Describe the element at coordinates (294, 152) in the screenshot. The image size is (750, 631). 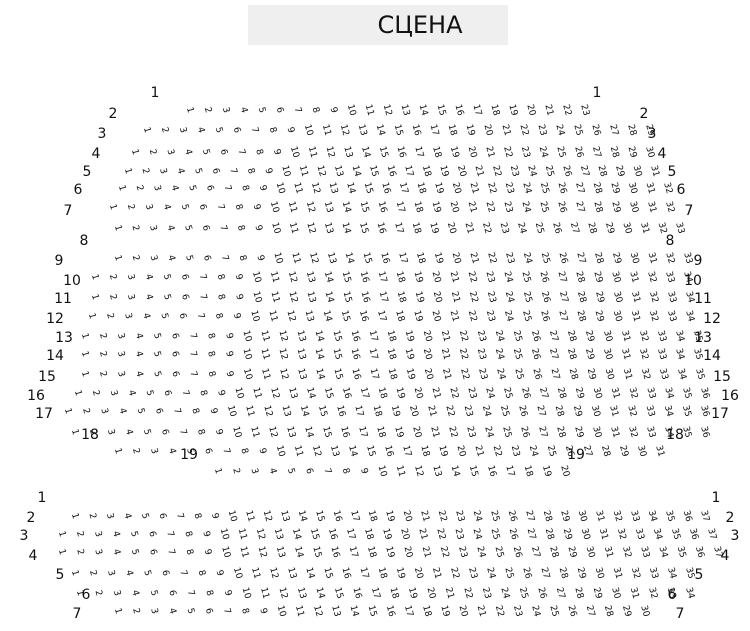
I see `seat-number: 10` at that location.